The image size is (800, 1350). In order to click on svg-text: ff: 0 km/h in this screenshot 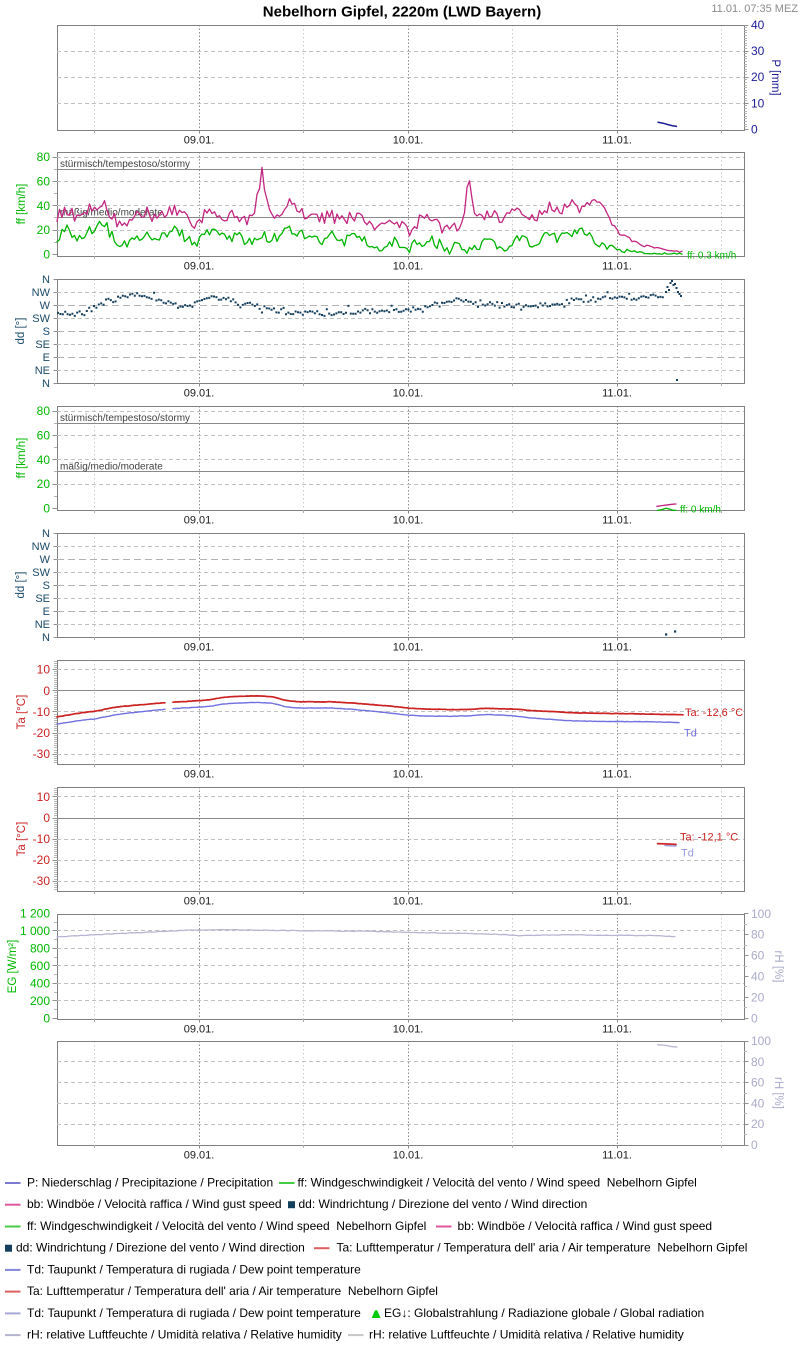, I will do `click(700, 510)`.